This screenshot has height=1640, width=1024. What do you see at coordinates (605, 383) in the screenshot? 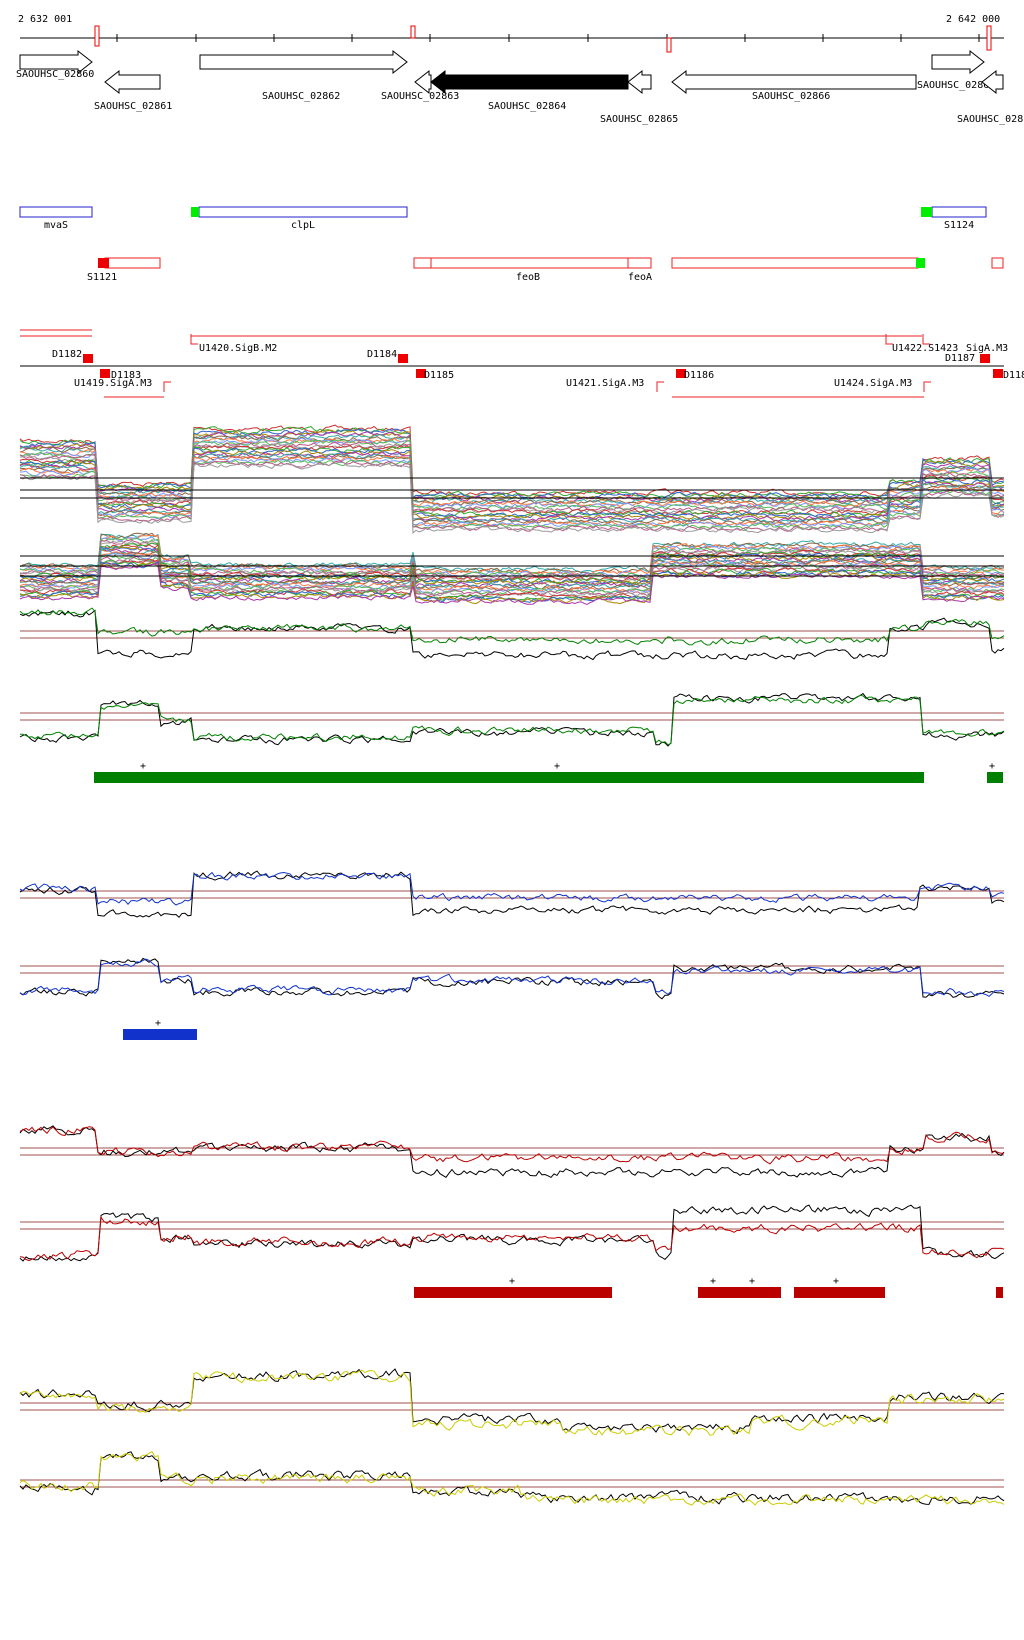
I see `tss-label: U1421.SigA.M3` at bounding box center [605, 383].